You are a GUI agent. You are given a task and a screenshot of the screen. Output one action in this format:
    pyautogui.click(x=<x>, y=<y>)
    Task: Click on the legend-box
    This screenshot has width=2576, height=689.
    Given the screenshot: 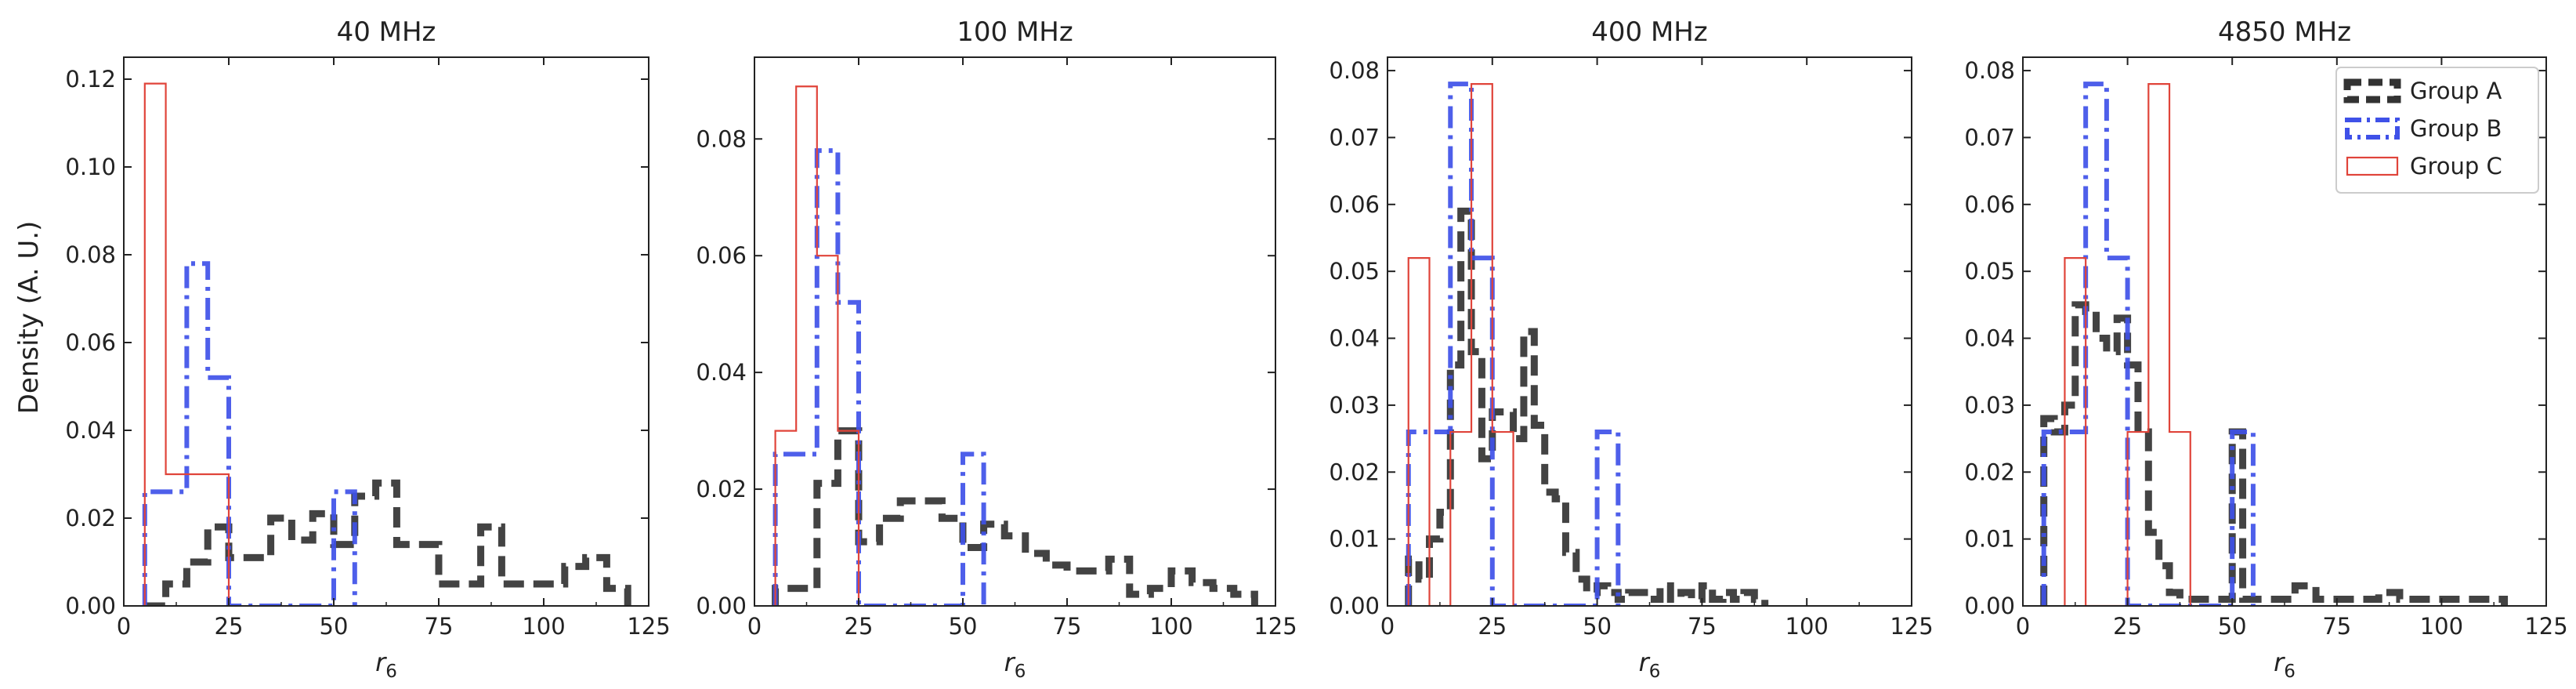 What is the action you would take?
    pyautogui.click(x=2437, y=130)
    